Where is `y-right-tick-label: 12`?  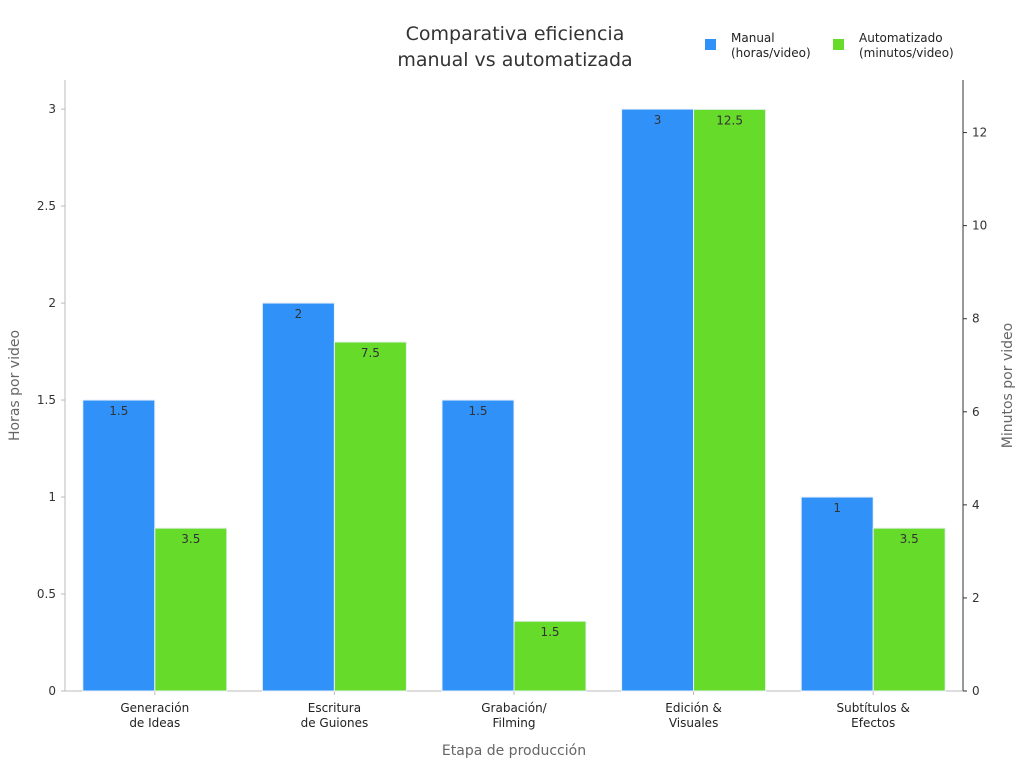
y-right-tick-label: 12 is located at coordinates (979, 133).